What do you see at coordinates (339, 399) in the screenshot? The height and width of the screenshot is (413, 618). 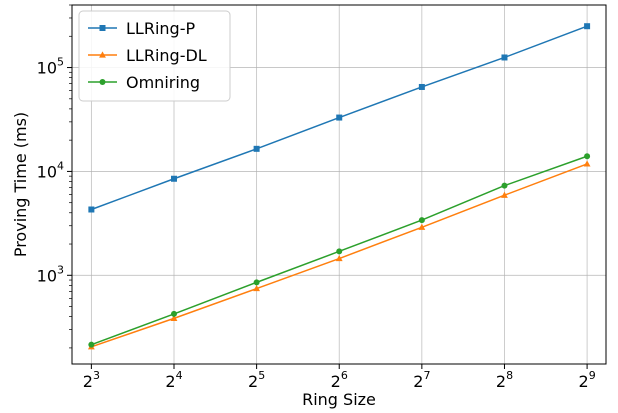 I see `x-axis-label: Ring Size` at bounding box center [339, 399].